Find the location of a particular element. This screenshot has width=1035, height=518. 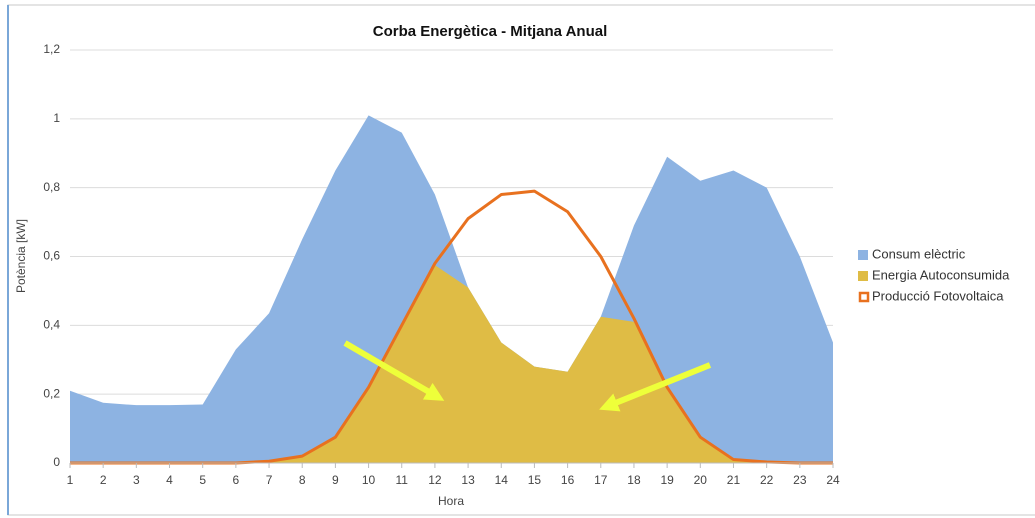

x-tick-label: 1 is located at coordinates (70, 480).